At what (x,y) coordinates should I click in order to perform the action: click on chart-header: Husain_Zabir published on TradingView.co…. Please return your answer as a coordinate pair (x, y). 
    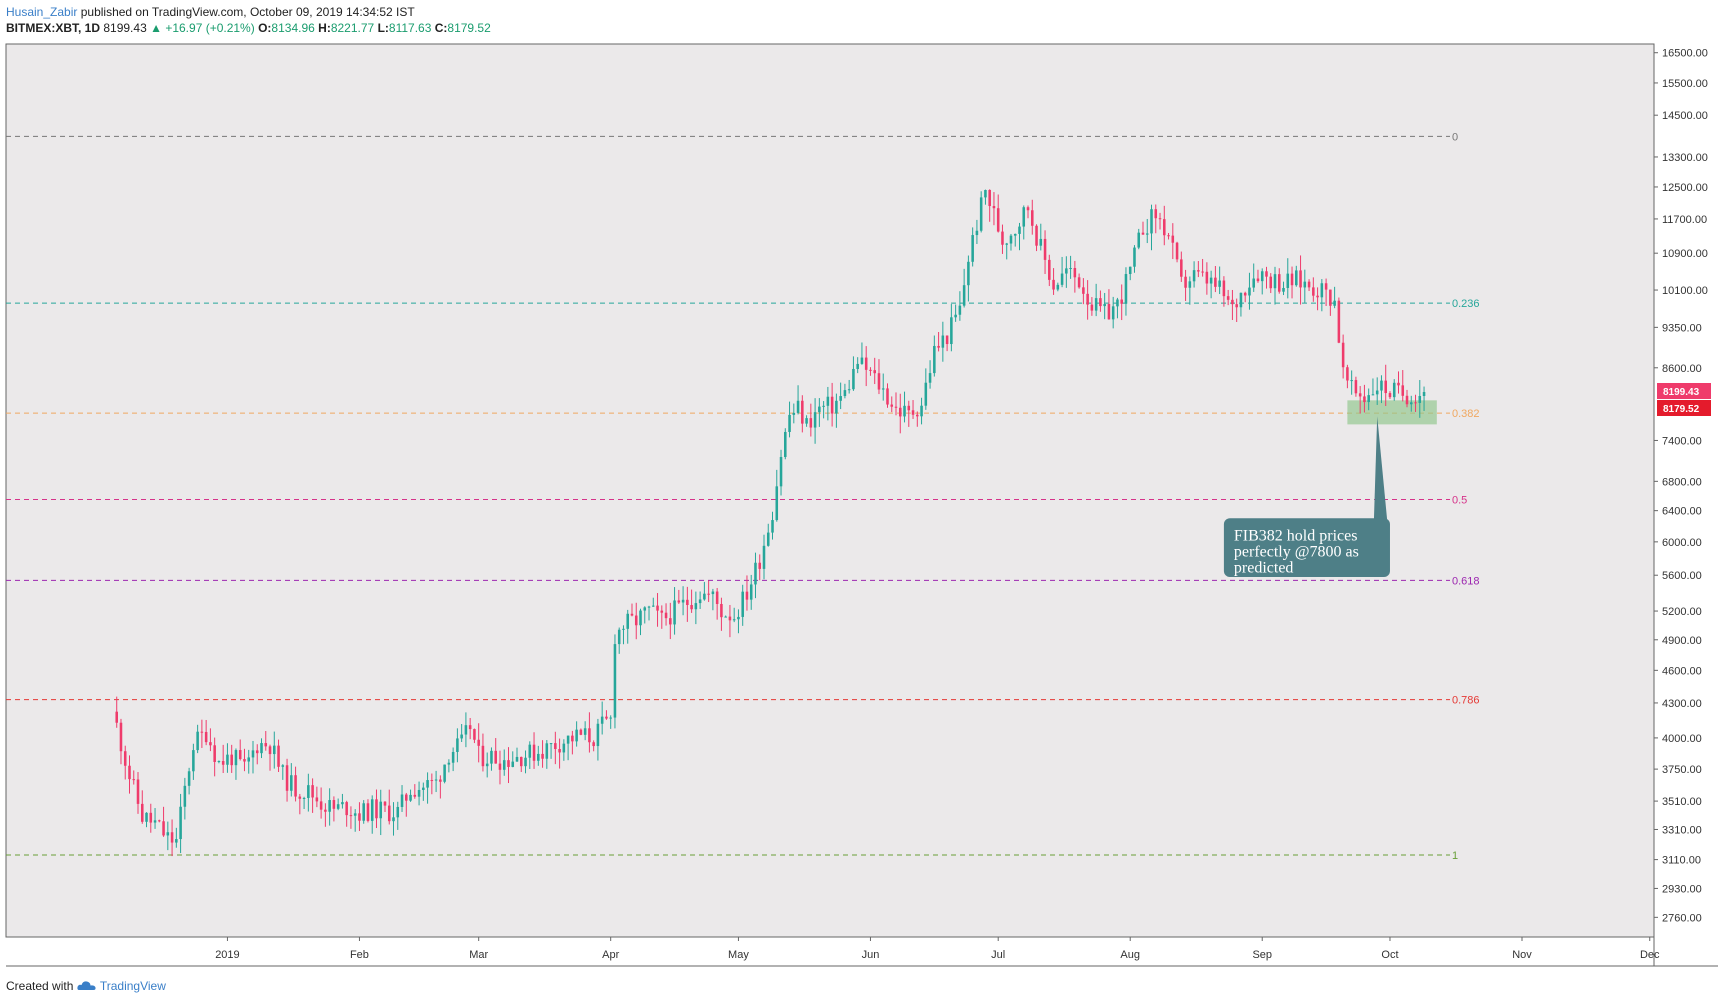
    Looking at the image, I should click on (248, 20).